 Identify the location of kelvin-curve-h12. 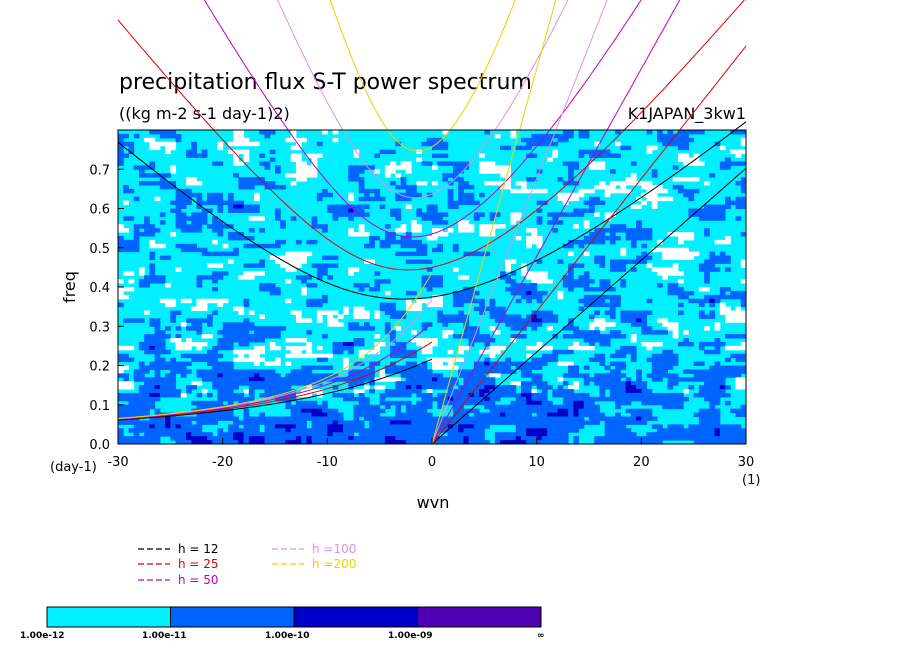
(589, 306).